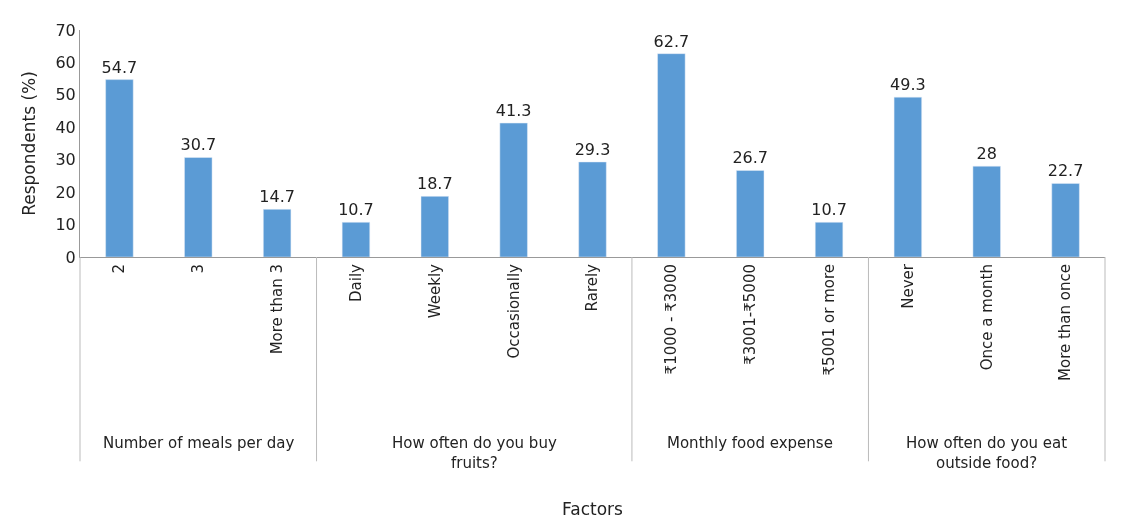  Describe the element at coordinates (513, 311) in the screenshot. I see `x-tick-label: Occasionally` at that location.